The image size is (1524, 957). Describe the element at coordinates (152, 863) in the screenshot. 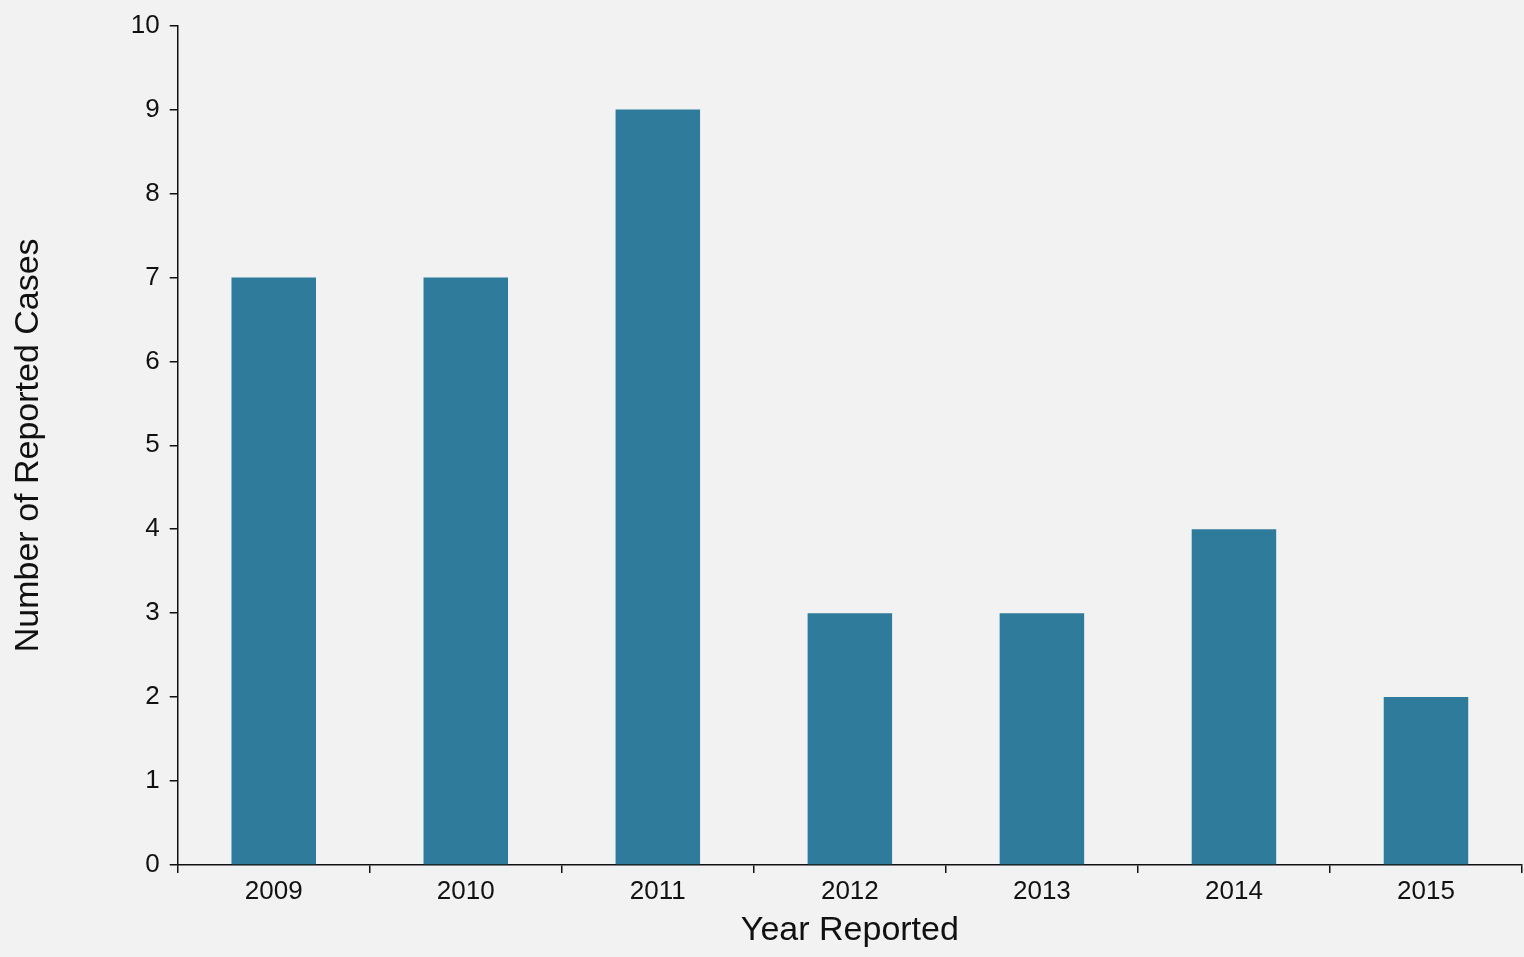

I see `y-tick-label: 0` at that location.